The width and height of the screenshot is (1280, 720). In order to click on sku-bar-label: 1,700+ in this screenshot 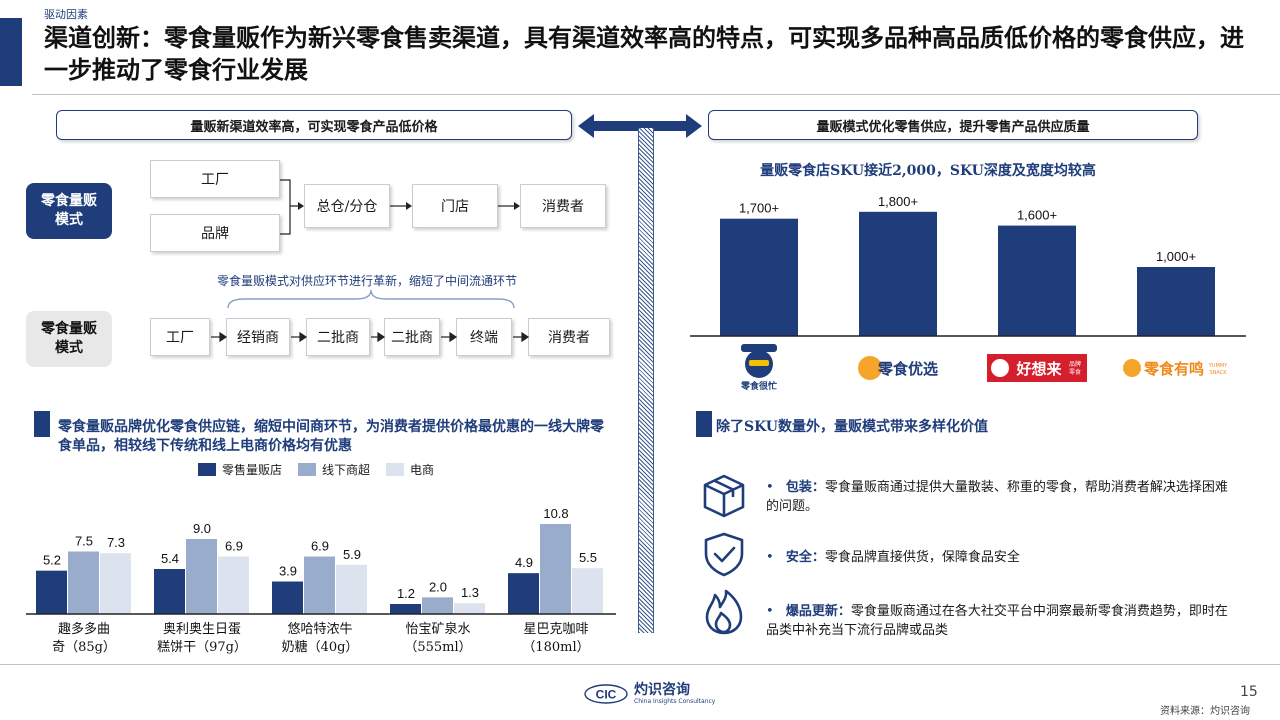, I will do `click(759, 208)`.